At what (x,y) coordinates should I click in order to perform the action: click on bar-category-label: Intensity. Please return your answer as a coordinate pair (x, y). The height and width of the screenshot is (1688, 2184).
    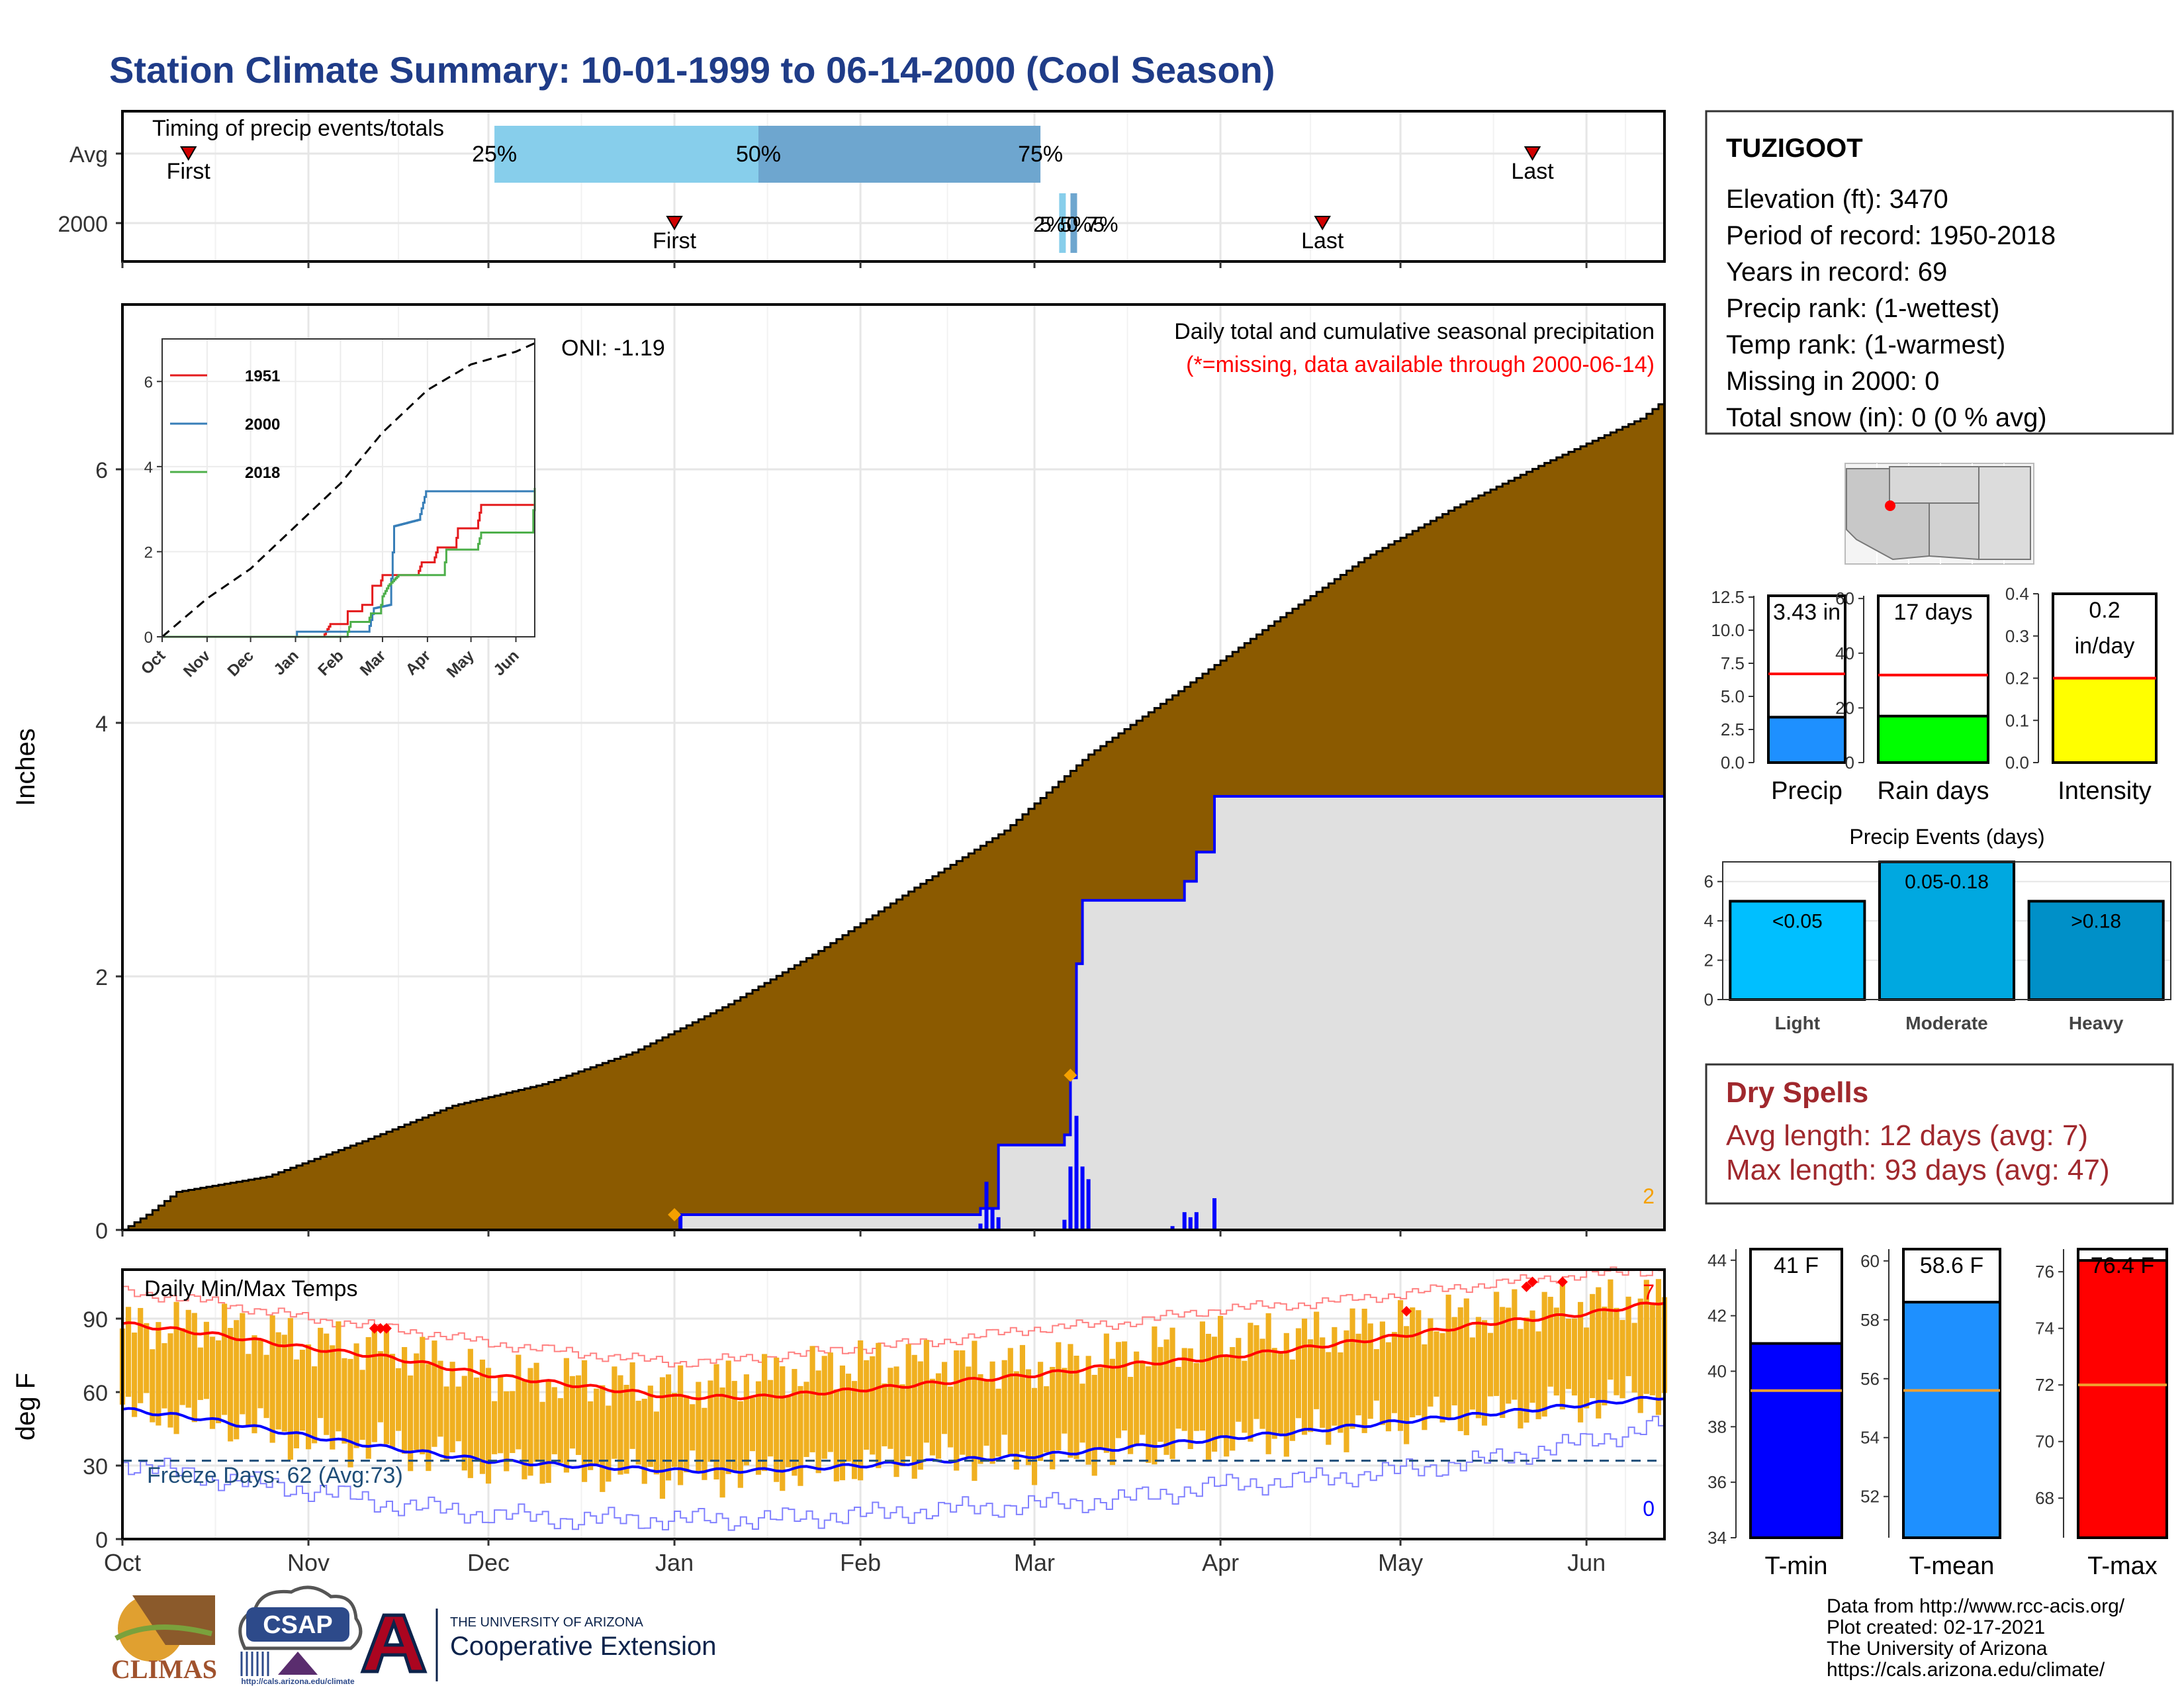
    Looking at the image, I should click on (2105, 791).